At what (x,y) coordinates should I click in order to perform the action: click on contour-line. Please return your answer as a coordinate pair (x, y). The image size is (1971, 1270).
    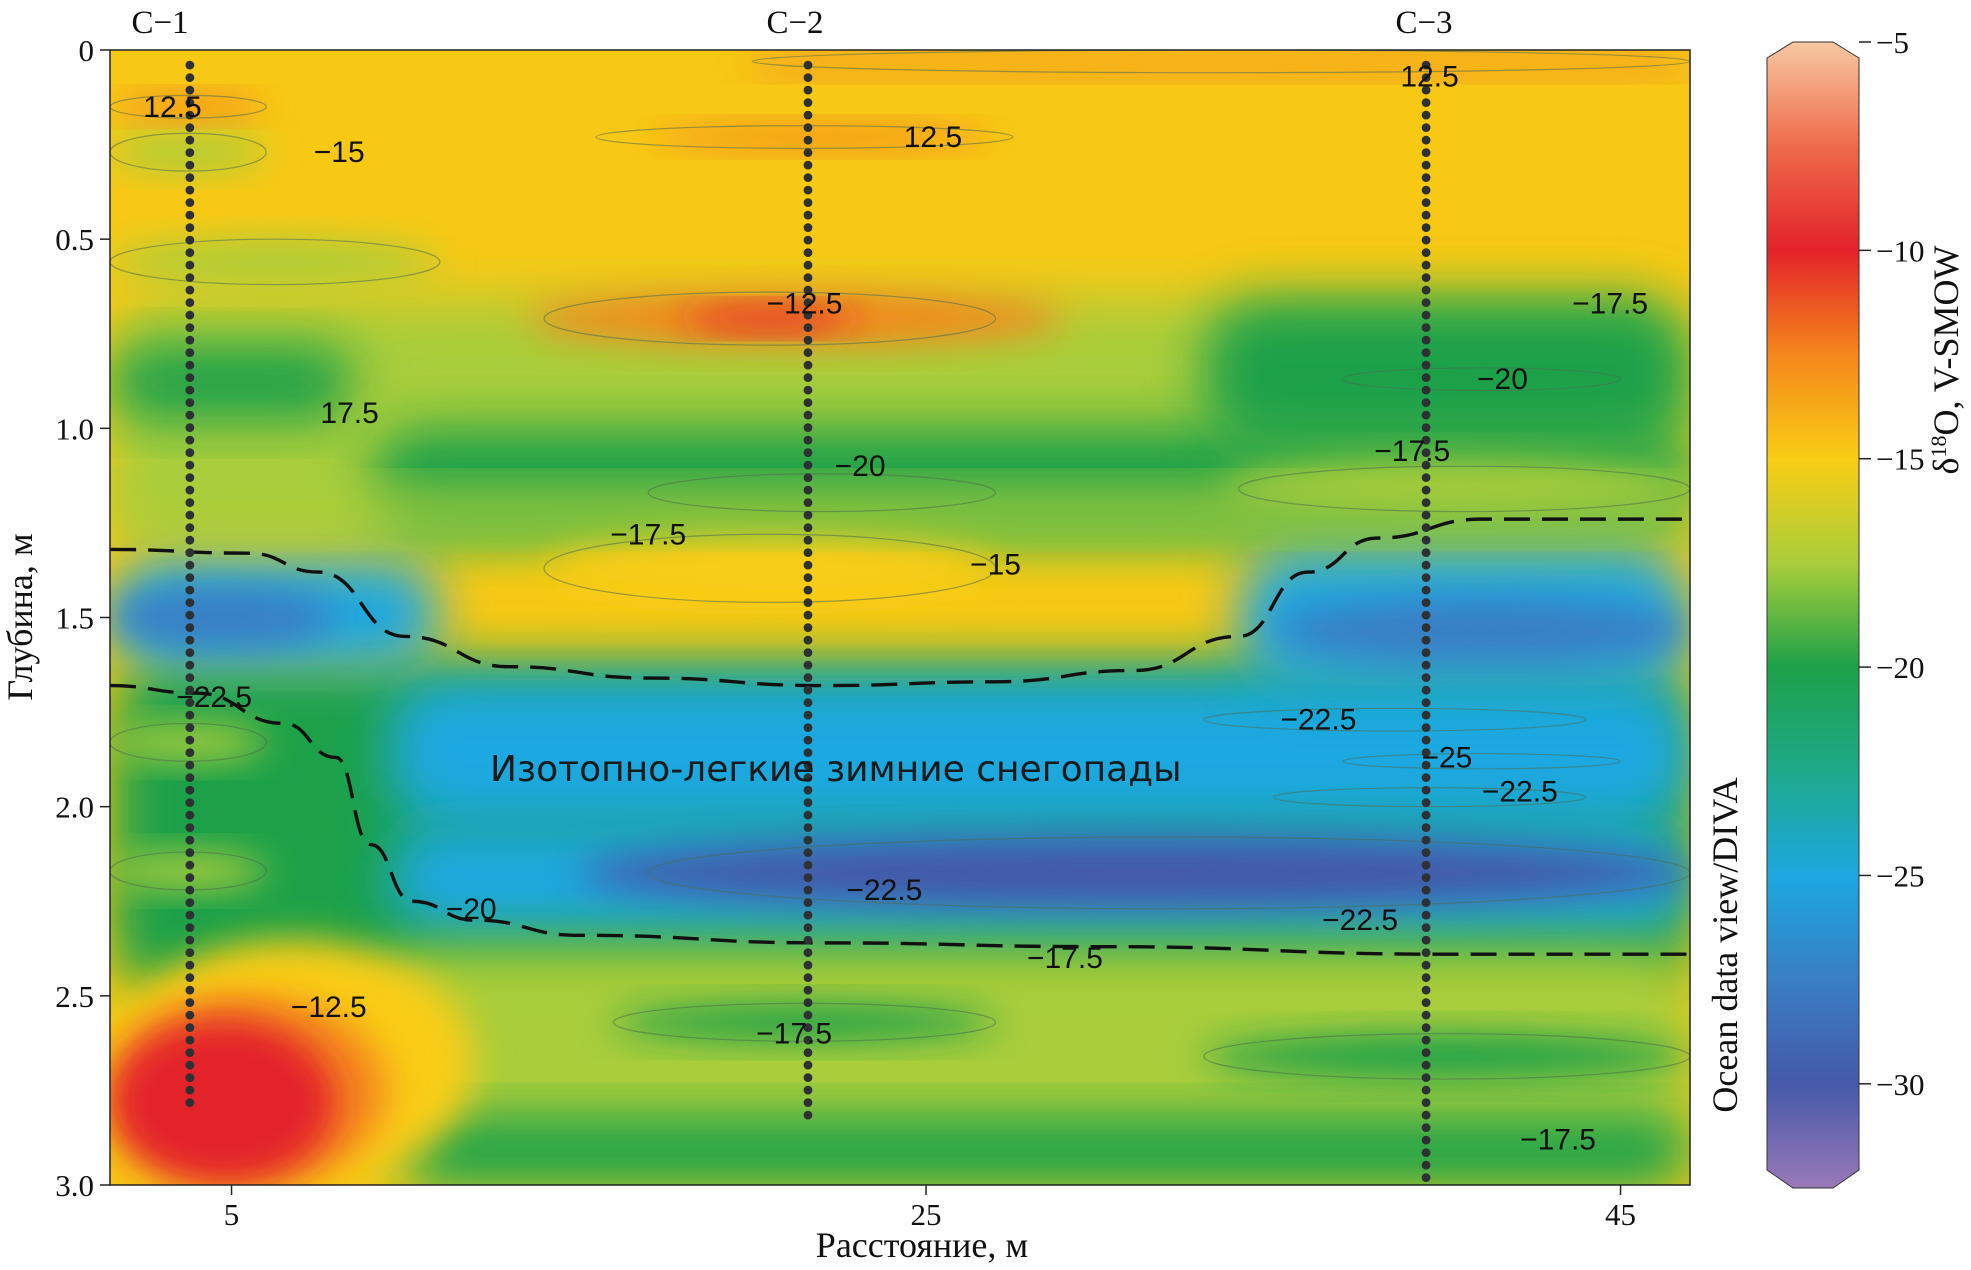
    Looking at the image, I should click on (1482, 761).